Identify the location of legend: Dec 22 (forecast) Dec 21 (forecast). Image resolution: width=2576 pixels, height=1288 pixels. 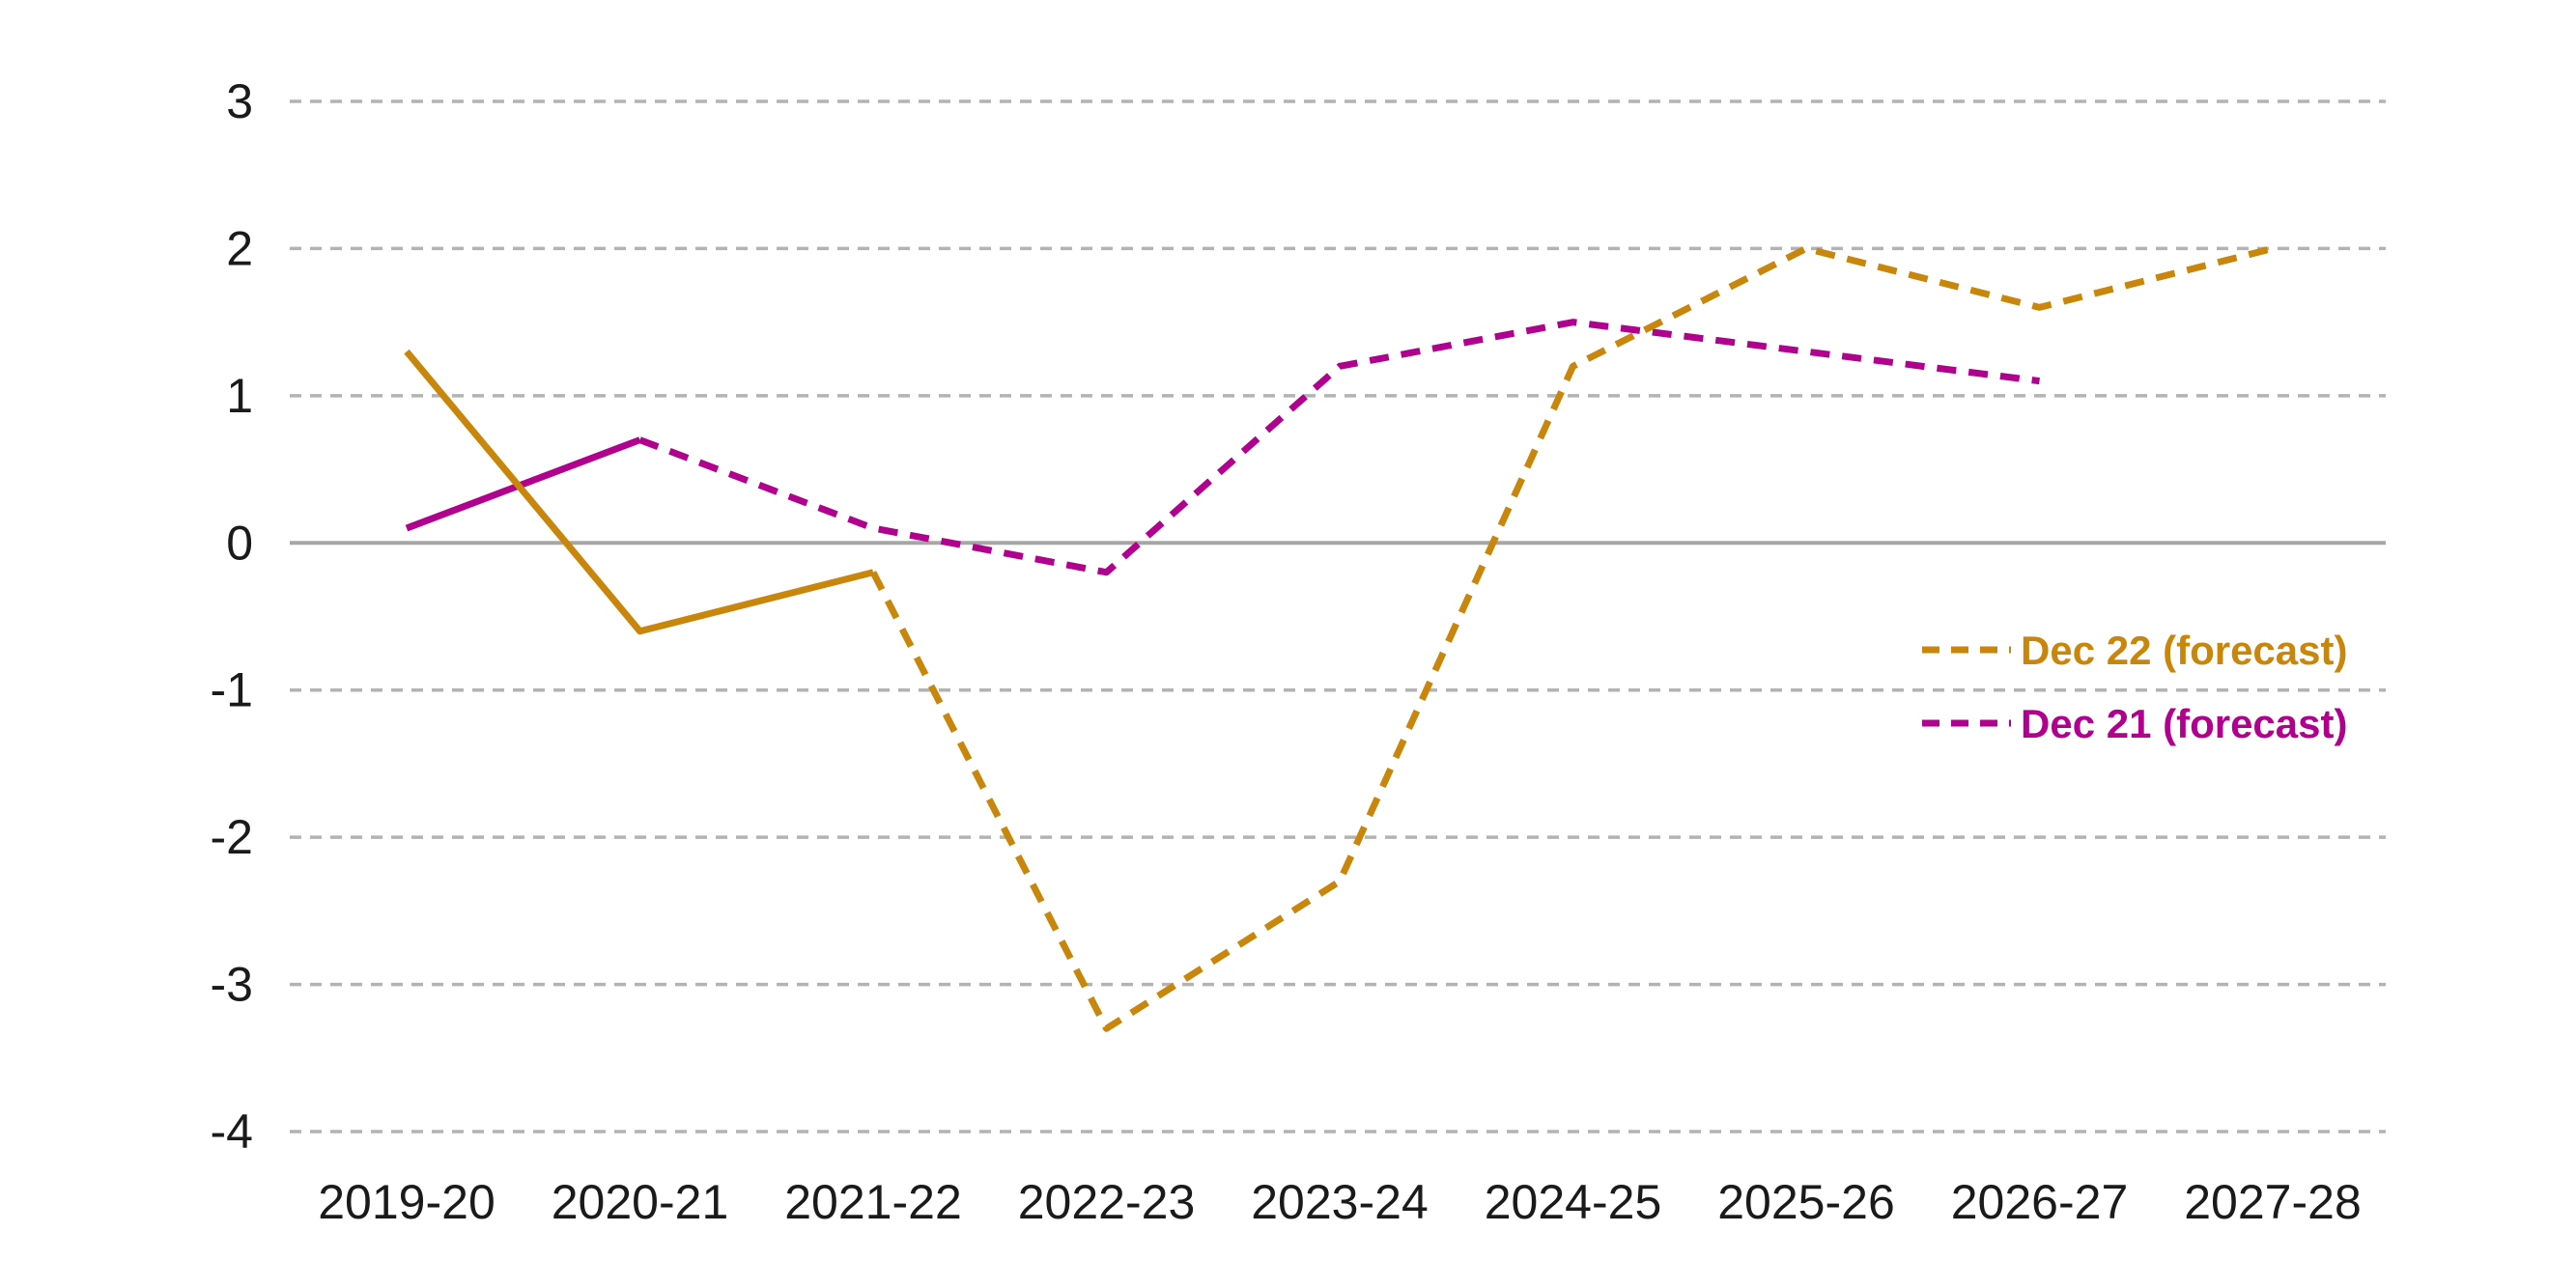
(2134, 687).